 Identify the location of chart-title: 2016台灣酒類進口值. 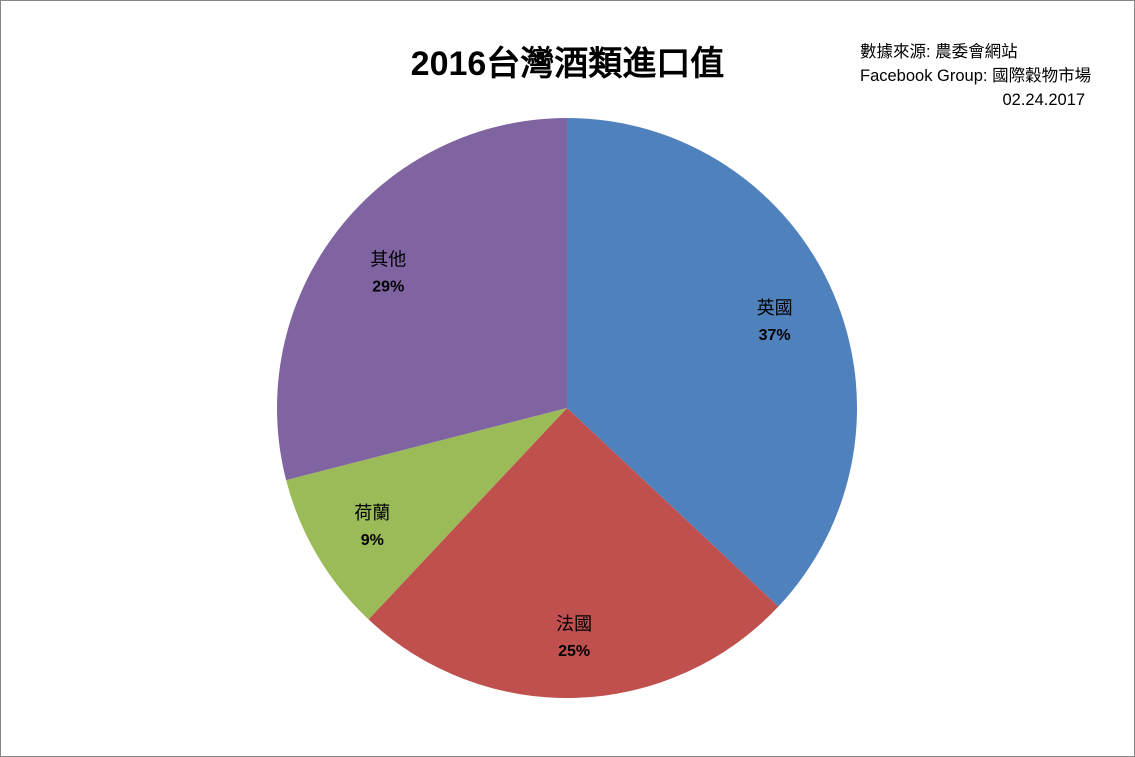
(567, 60).